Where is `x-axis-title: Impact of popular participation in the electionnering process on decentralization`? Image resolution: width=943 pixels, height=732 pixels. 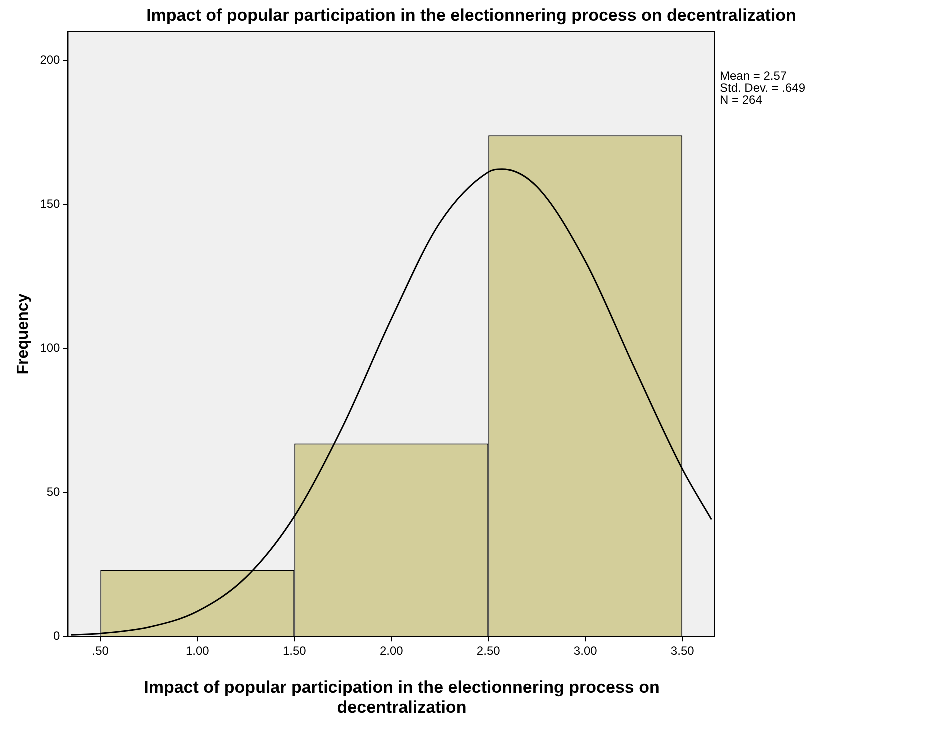 x-axis-title: Impact of popular participation in the electionnering process on decentralization is located at coordinates (402, 698).